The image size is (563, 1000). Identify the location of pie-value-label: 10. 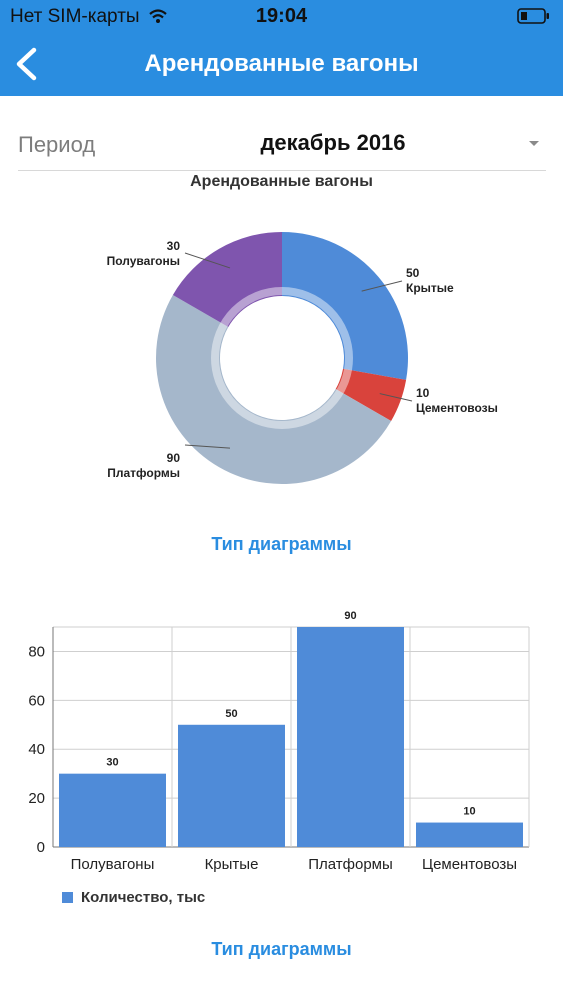
(423, 393).